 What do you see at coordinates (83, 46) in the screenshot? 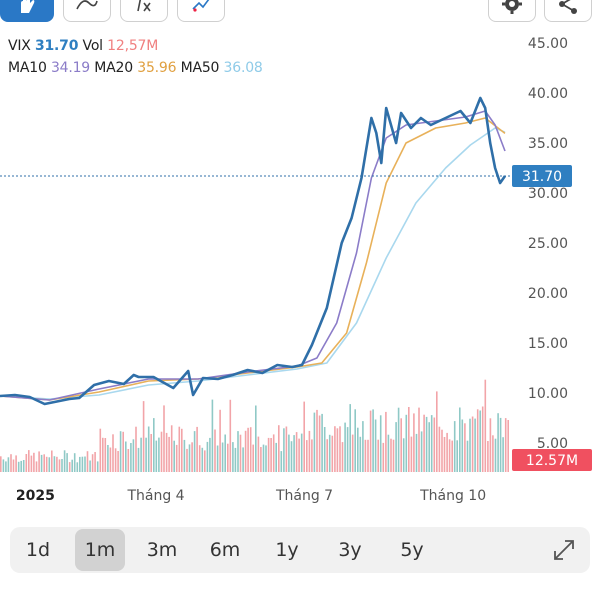
I see `legend-row-1: VIX 31.70 Vol 12,57M` at bounding box center [83, 46].